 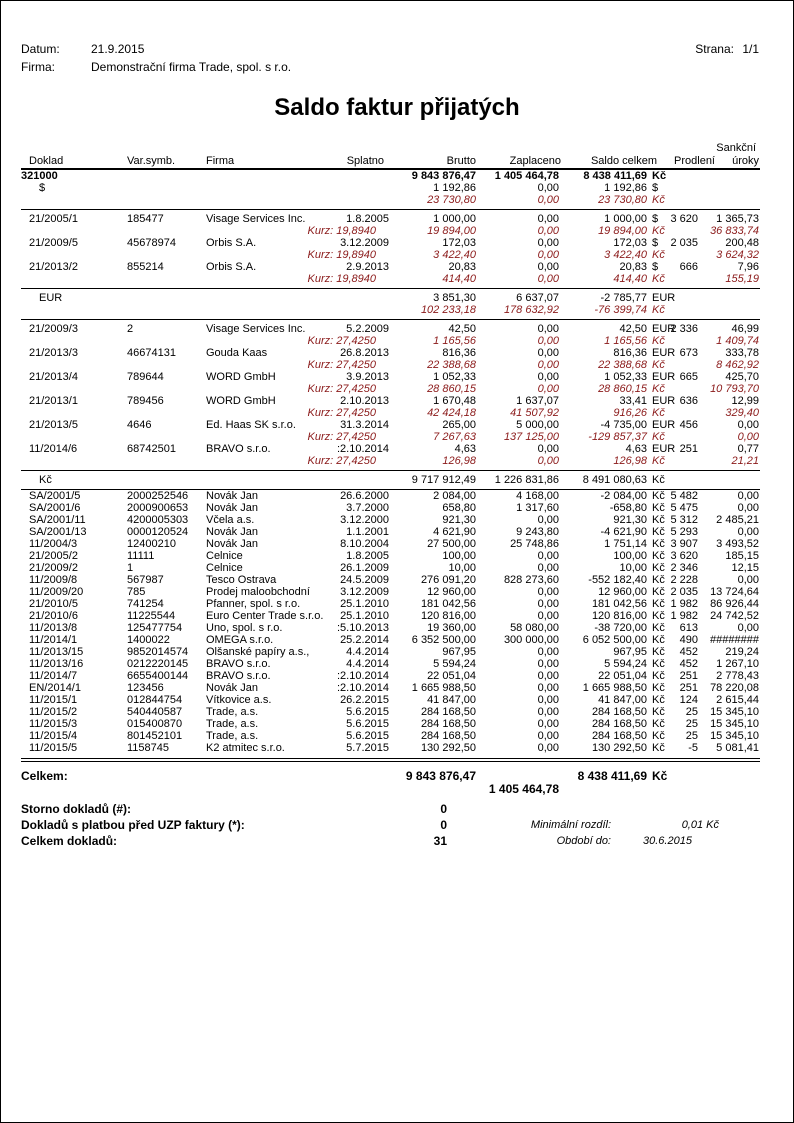 I want to click on invoice-doklad: 21/2005/1, so click(x=53, y=219).